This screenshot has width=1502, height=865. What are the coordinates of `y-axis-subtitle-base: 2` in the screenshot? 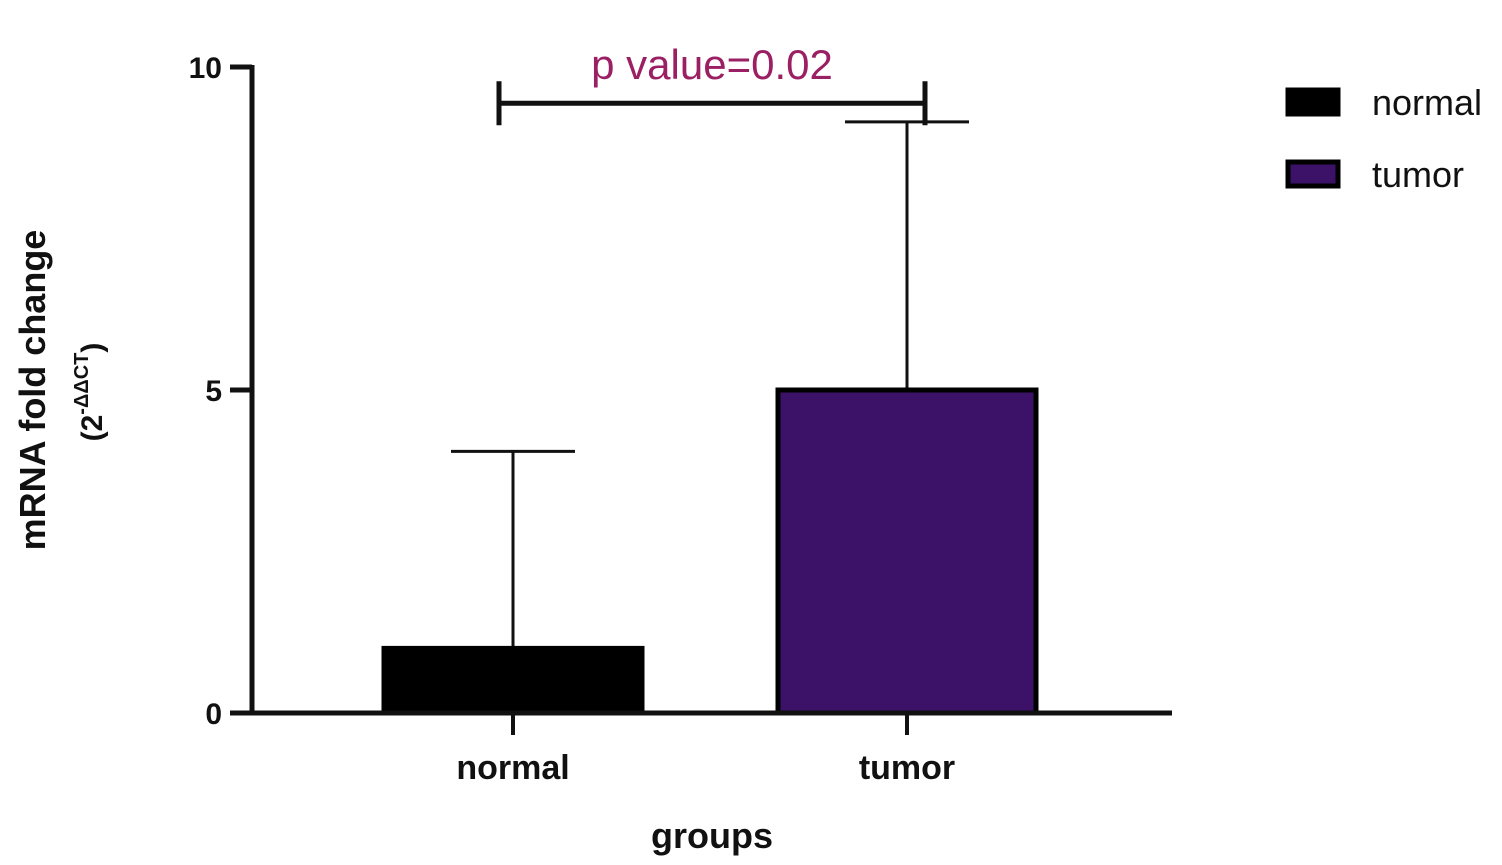 It's located at (92, 423).